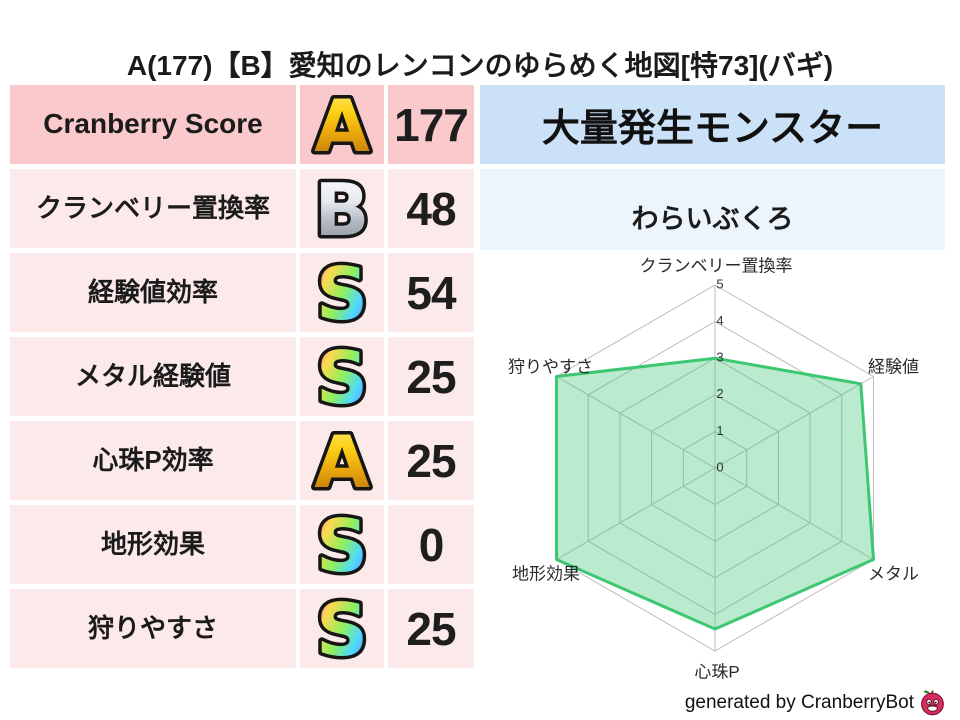 This screenshot has width=960, height=720. I want to click on stat-row: 経験値効率 S 54, so click(242, 293).